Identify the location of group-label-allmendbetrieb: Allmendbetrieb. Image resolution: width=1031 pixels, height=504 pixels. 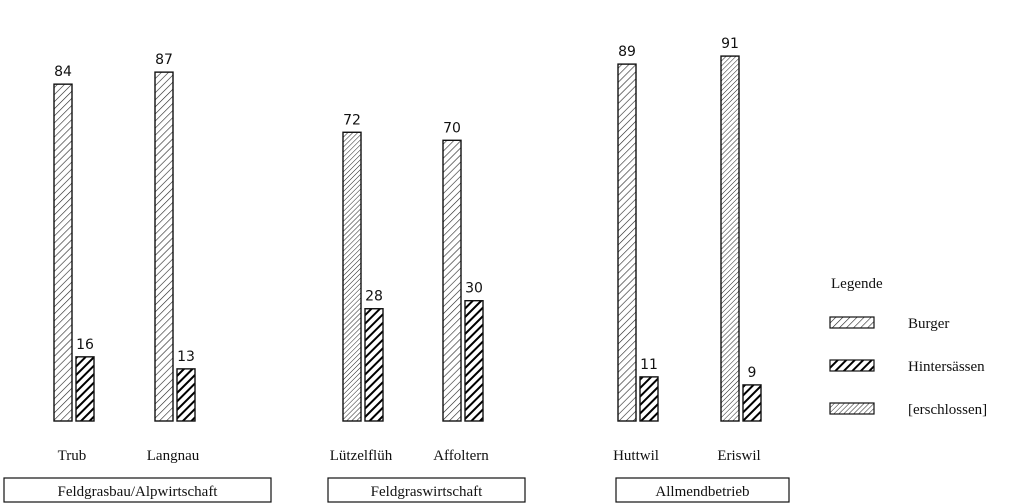
(702, 492).